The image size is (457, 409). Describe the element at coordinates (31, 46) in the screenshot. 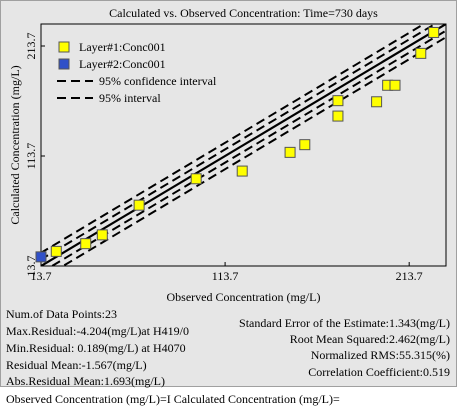

I see `y-tick-label: 213.7` at that location.